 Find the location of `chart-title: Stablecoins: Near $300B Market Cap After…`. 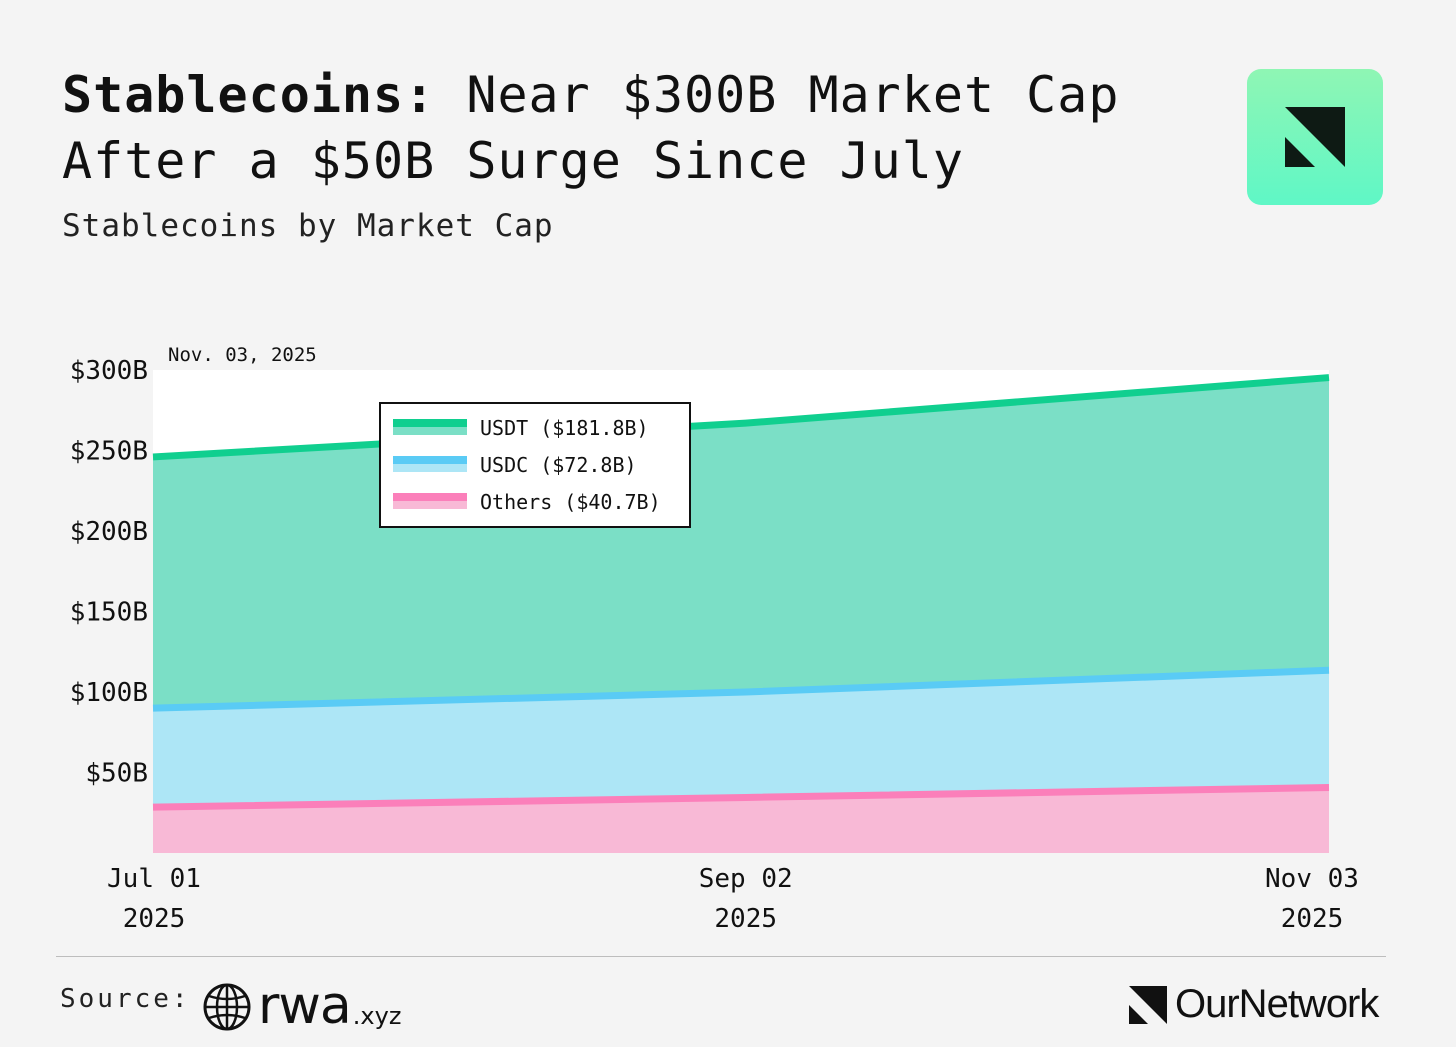

chart-title: Stablecoins: Near $300B Market Cap After… is located at coordinates (637, 128).